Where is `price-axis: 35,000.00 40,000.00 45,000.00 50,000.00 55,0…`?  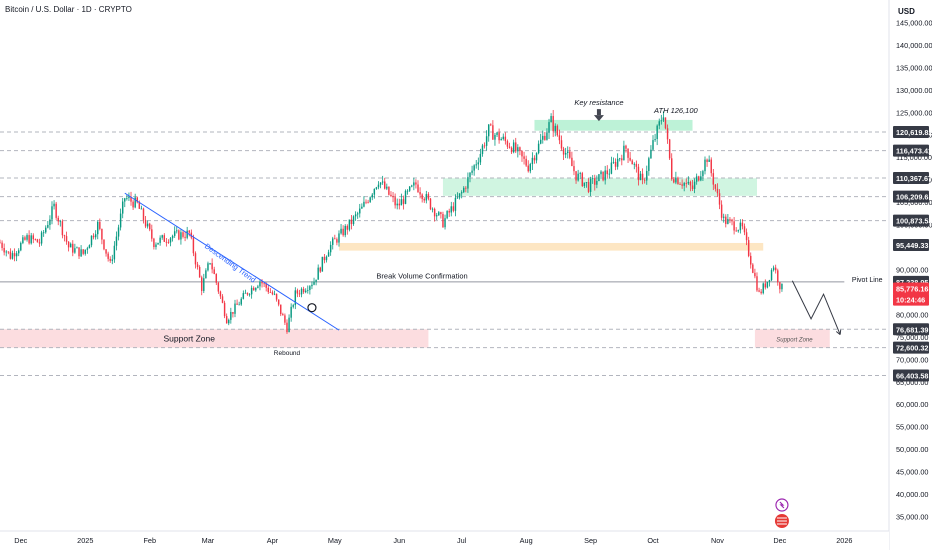
price-axis: 35,000.00 40,000.00 45,000.00 50,000.00 55,0… is located at coordinates (910, 275).